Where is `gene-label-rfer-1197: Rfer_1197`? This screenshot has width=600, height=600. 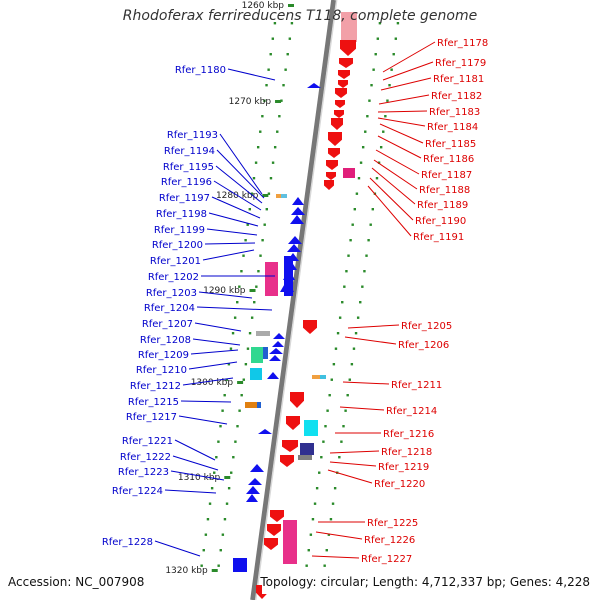 gene-label-rfer-1197: Rfer_1197 is located at coordinates (184, 198).